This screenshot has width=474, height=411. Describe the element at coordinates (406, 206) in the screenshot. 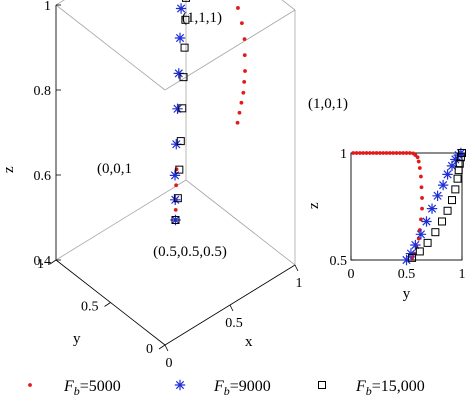

I see `plot-frame` at that location.